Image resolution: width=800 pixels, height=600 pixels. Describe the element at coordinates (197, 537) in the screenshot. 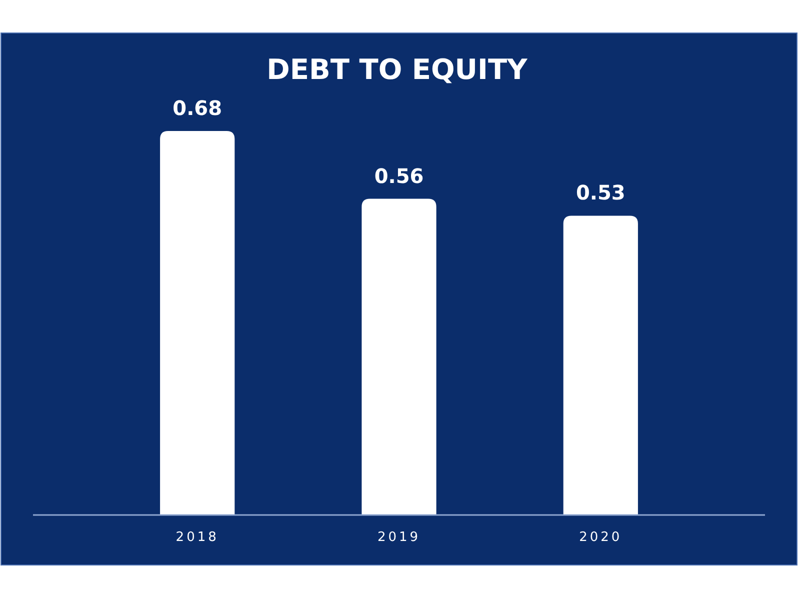

I see `x-tick-label: 2018` at that location.